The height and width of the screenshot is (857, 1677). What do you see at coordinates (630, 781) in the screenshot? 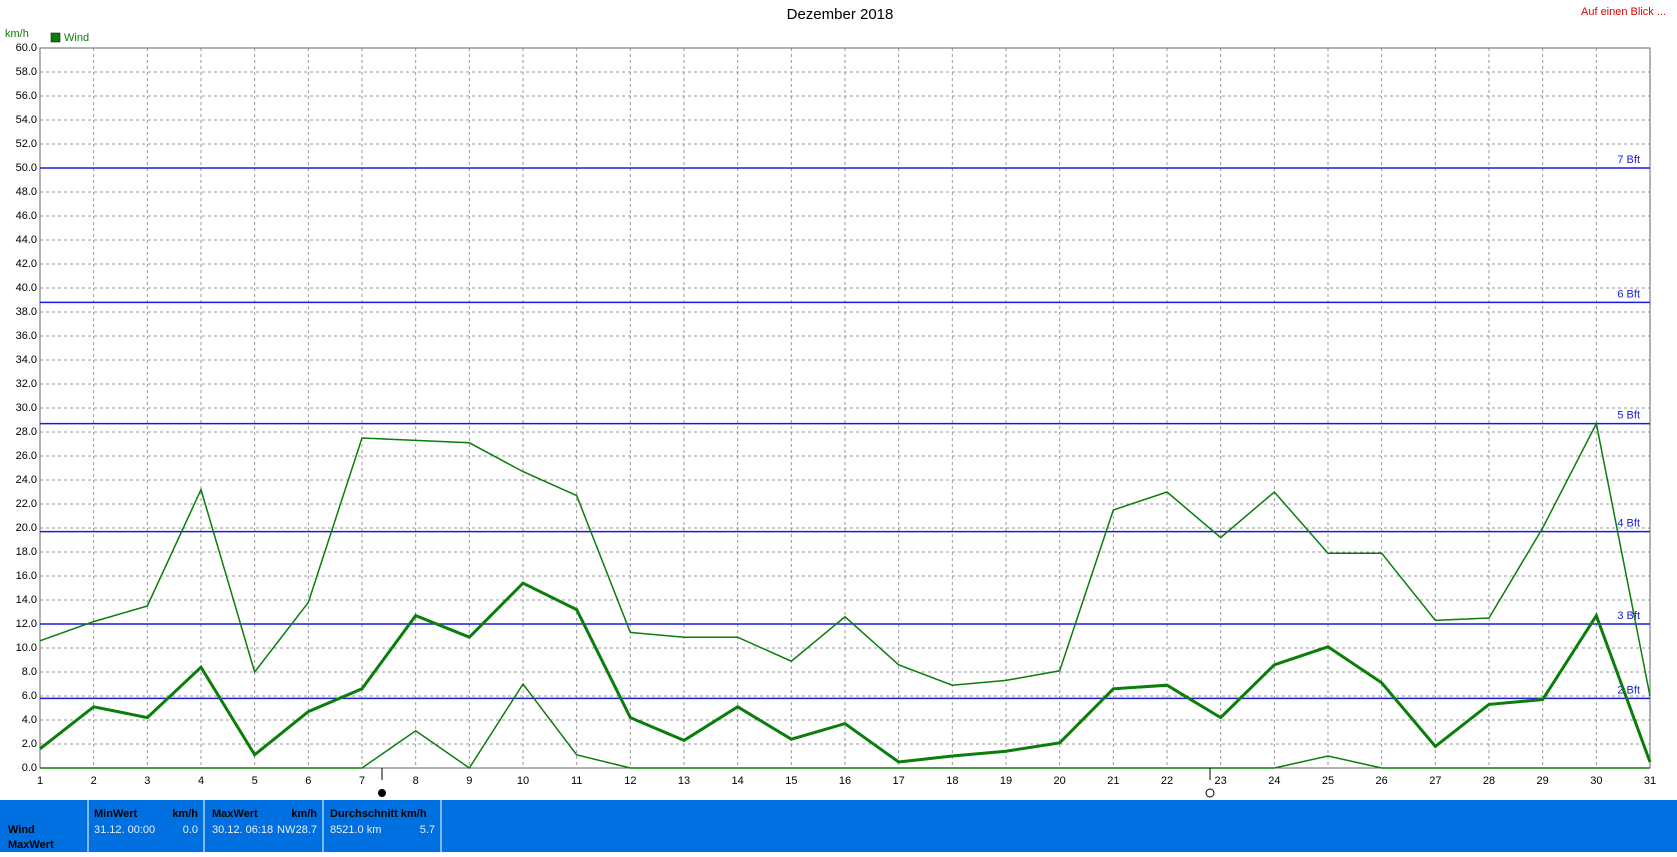
I see `x-tick-label: 12` at bounding box center [630, 781].